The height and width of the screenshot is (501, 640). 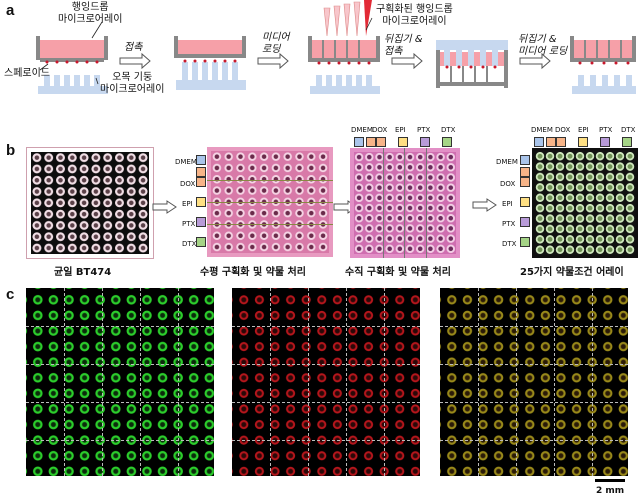 What do you see at coordinates (543, 45) in the screenshot?
I see `step-flip-media-label: 뒤집기 & 미디어 로딩` at bounding box center [543, 45].